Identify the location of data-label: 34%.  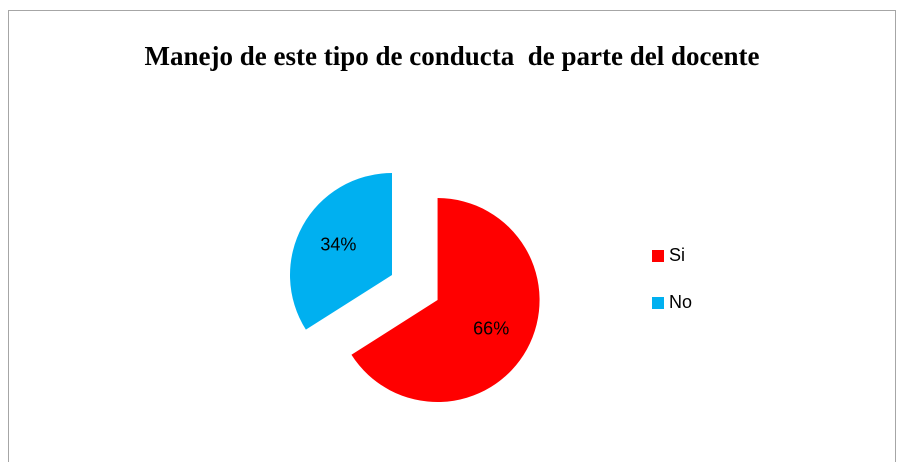
(338, 244).